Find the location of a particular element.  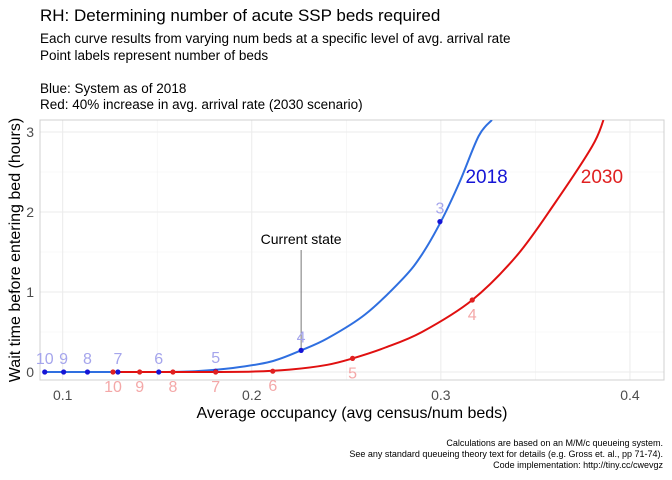

y-tick-label: 2 is located at coordinates (30, 212).